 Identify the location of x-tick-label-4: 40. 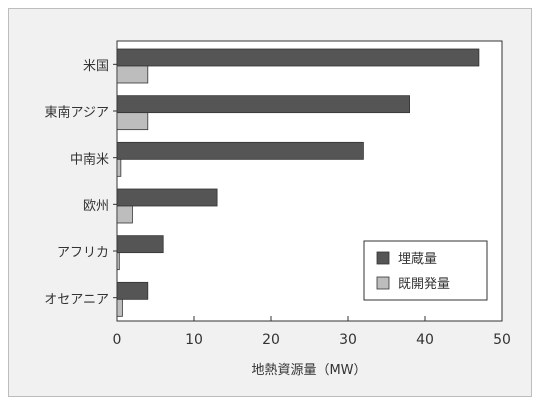
(425, 340).